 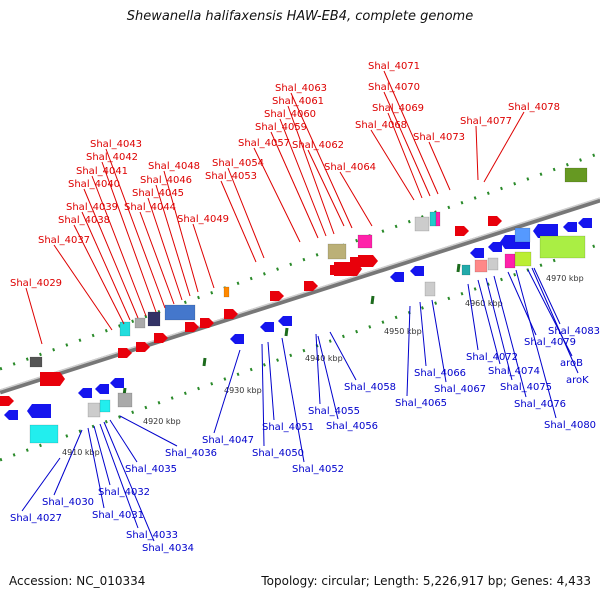 I want to click on forward-gene-label: Shal_4057, so click(x=264, y=143).